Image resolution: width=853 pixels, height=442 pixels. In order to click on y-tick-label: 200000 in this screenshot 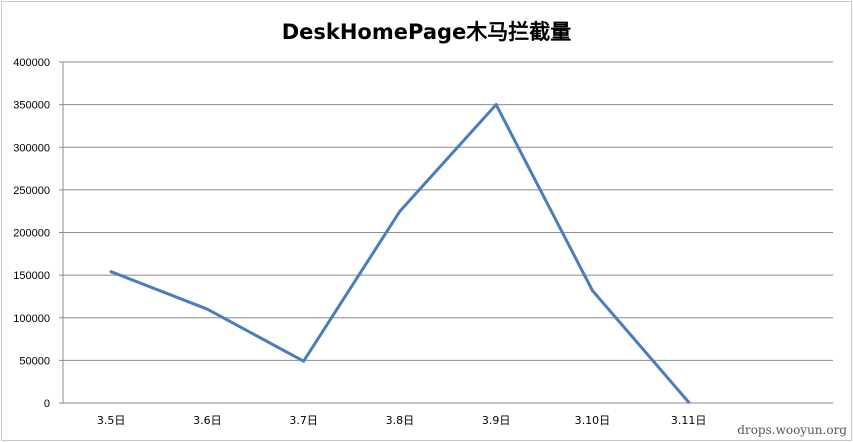, I will do `click(31, 234)`.